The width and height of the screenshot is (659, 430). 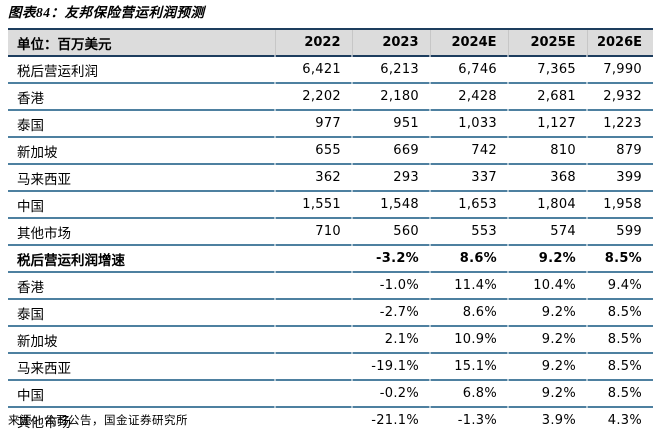 What do you see at coordinates (547, 70) in the screenshot?
I see `cell-value: 7,365` at bounding box center [547, 70].